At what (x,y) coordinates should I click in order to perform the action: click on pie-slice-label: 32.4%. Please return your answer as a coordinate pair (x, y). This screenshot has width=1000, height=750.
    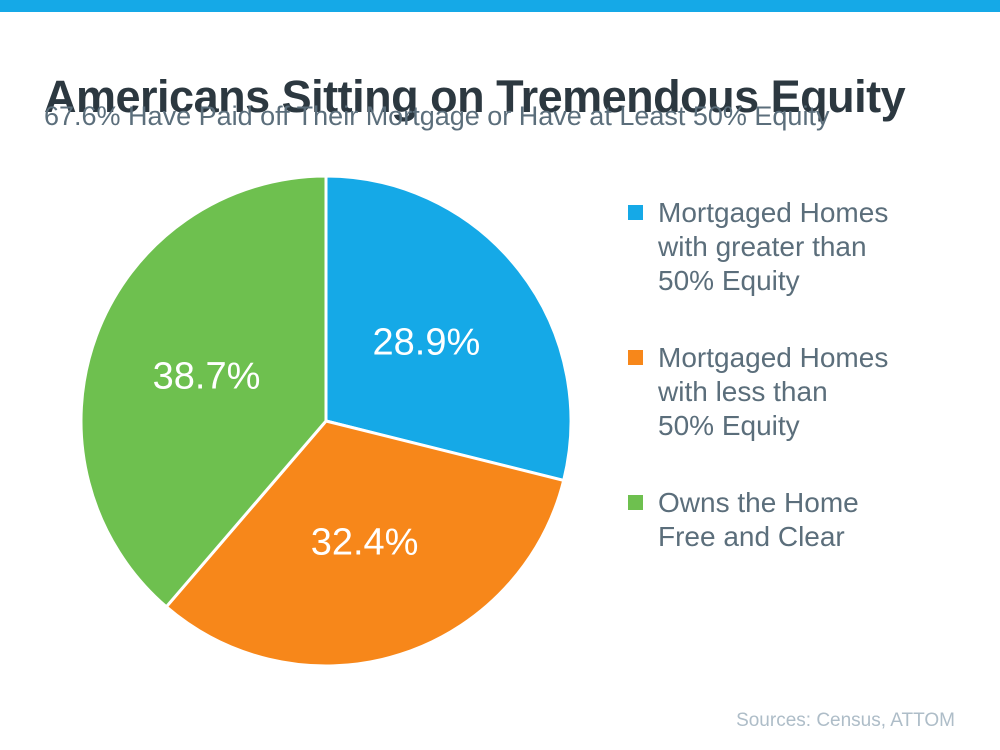
    Looking at the image, I should click on (365, 542).